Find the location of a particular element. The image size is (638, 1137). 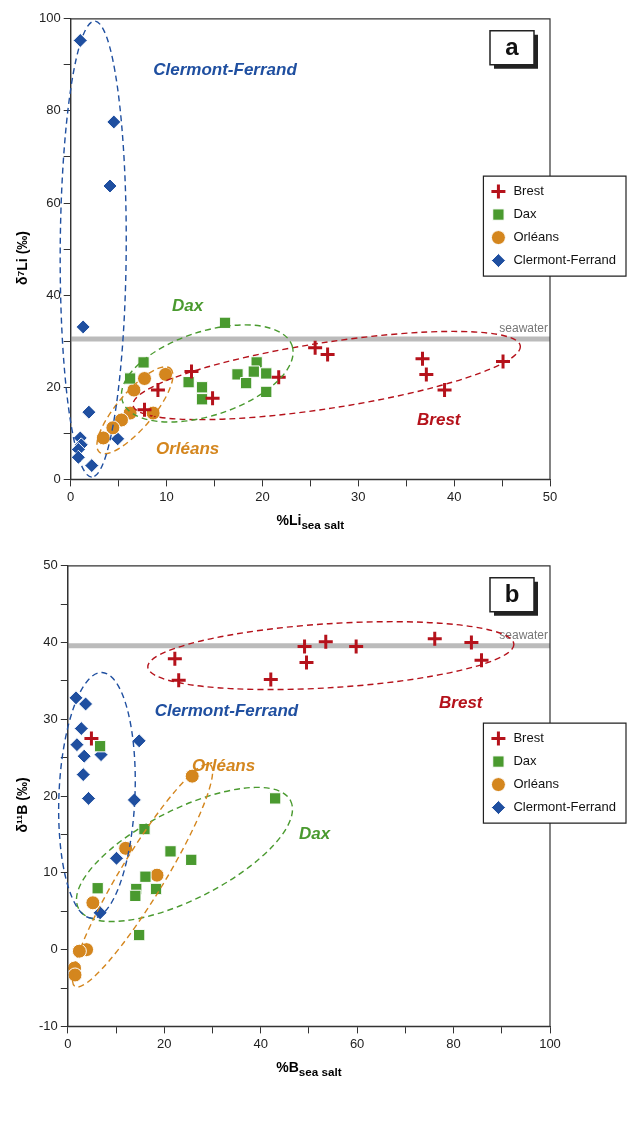

x-axis-title: %Li$_{sea salt}$ is located at coordinates (310, 521).